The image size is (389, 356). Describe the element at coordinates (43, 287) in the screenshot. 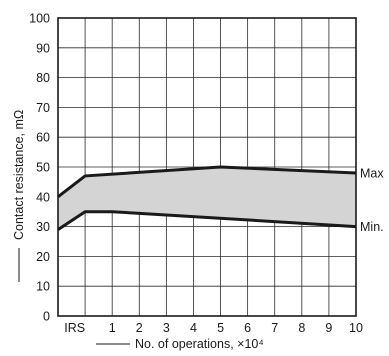

I see `y-tick-label: 10` at that location.